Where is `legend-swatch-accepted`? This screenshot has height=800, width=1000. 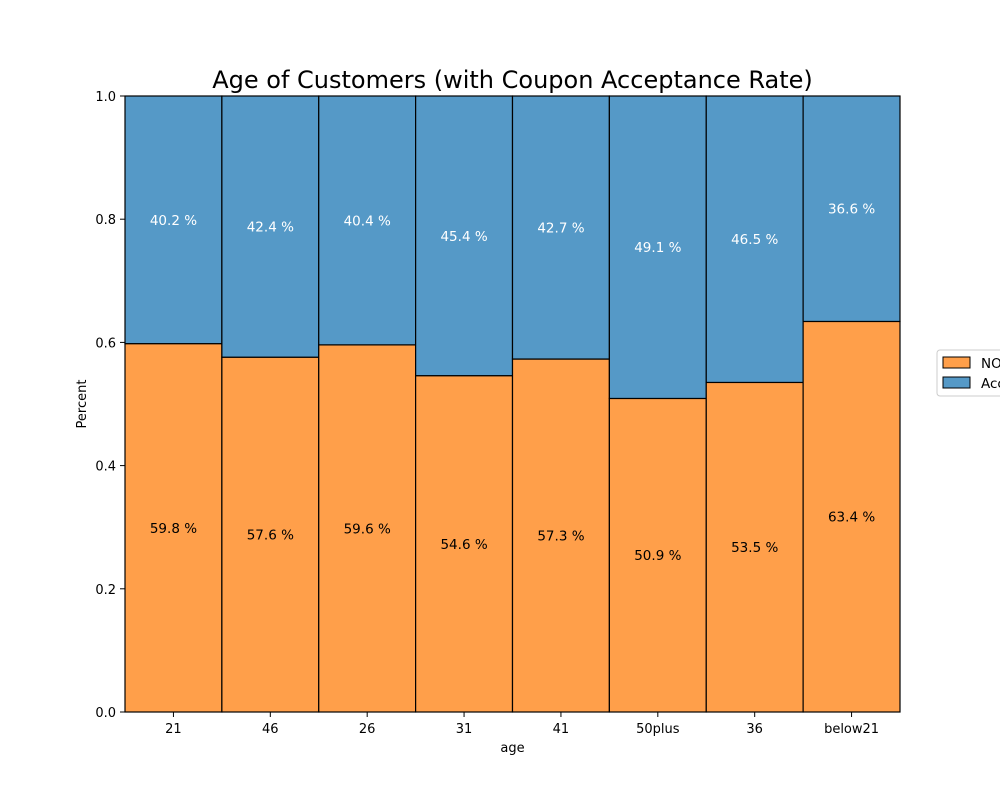
legend-swatch-accepted is located at coordinates (956, 382).